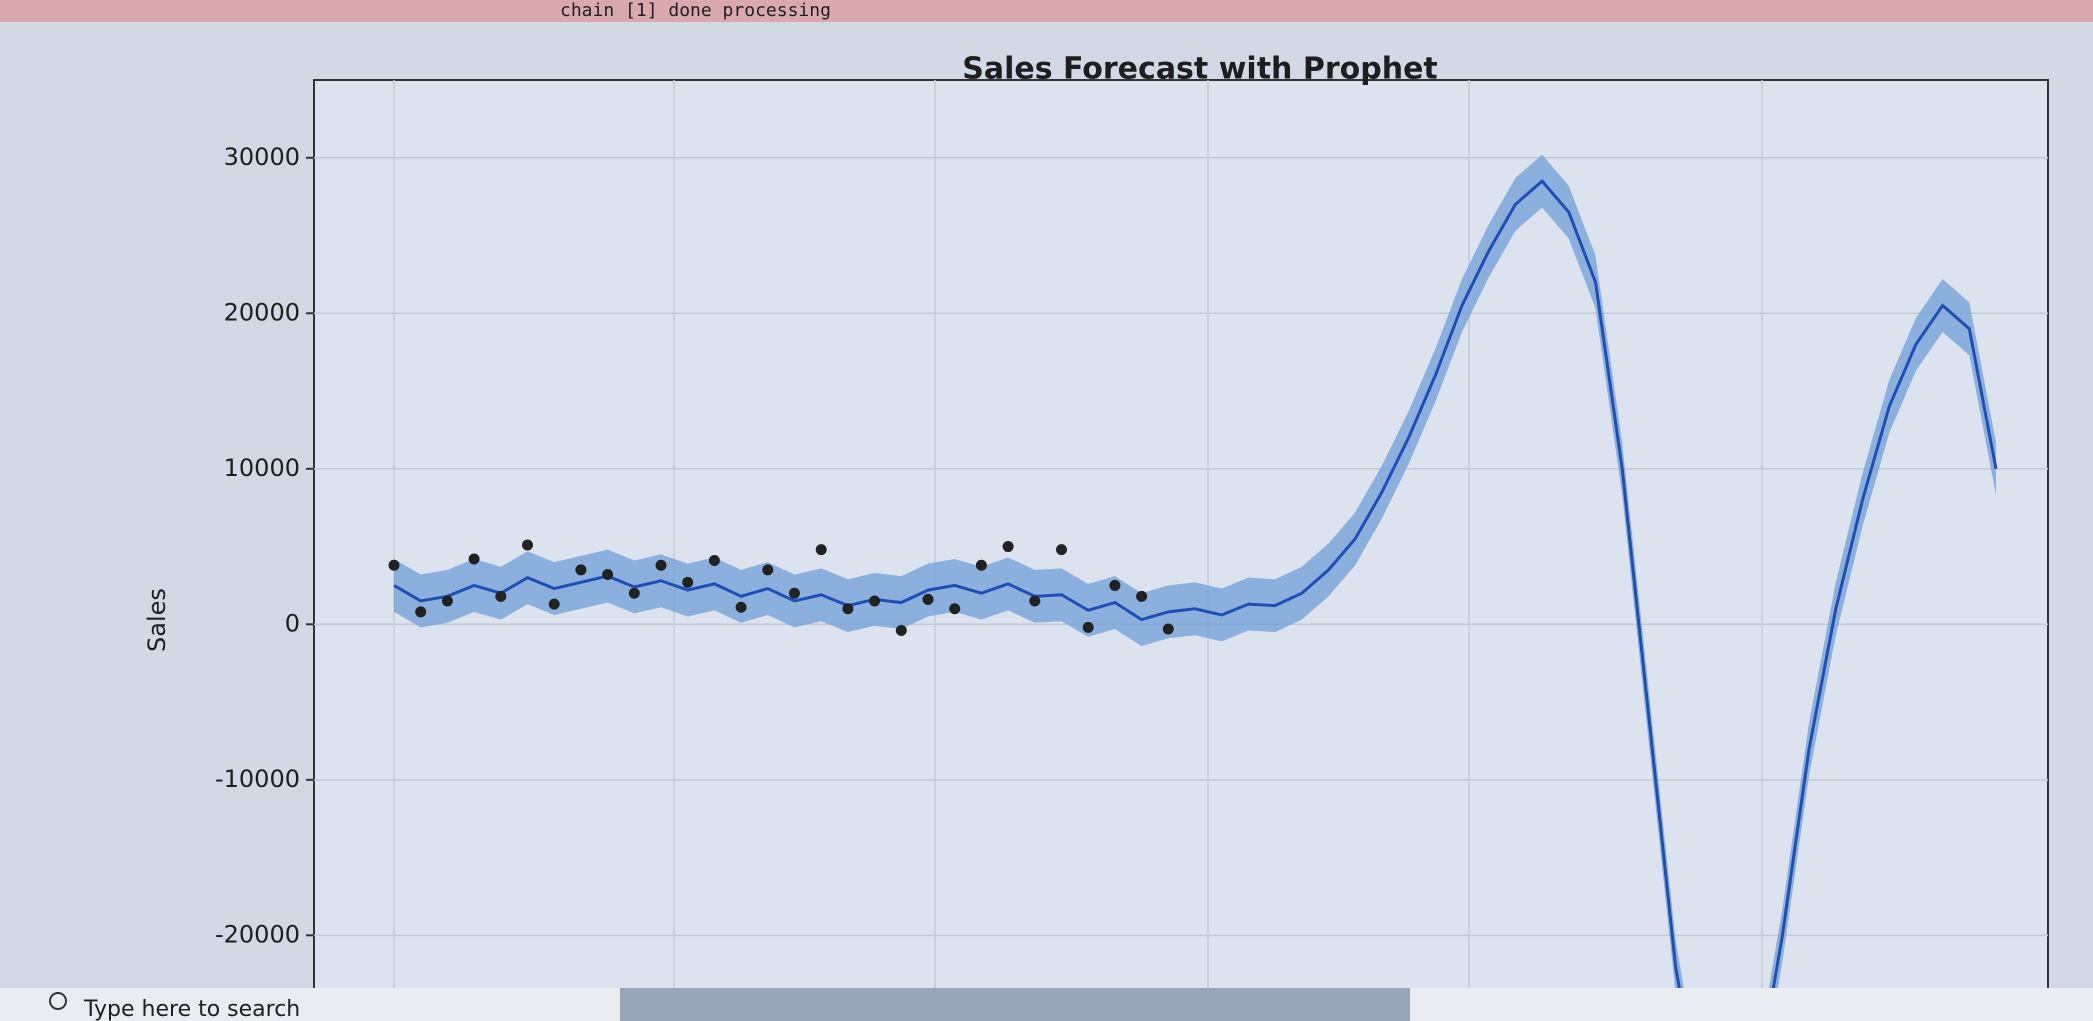 The image size is (2093, 1021). I want to click on y-tick-label: 20000, so click(262, 312).